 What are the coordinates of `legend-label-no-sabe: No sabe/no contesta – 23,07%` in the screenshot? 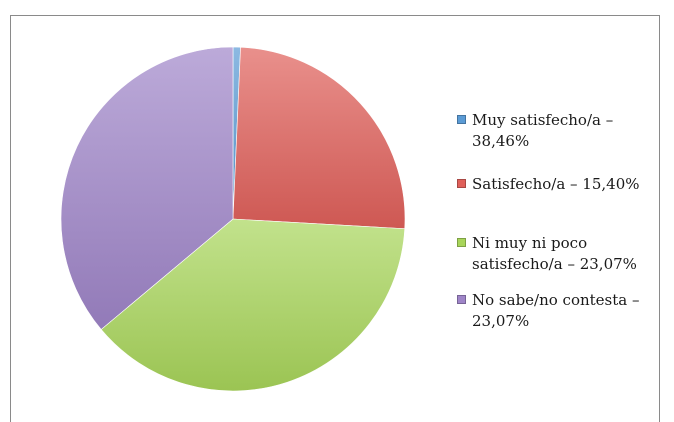 It's located at (556, 310).